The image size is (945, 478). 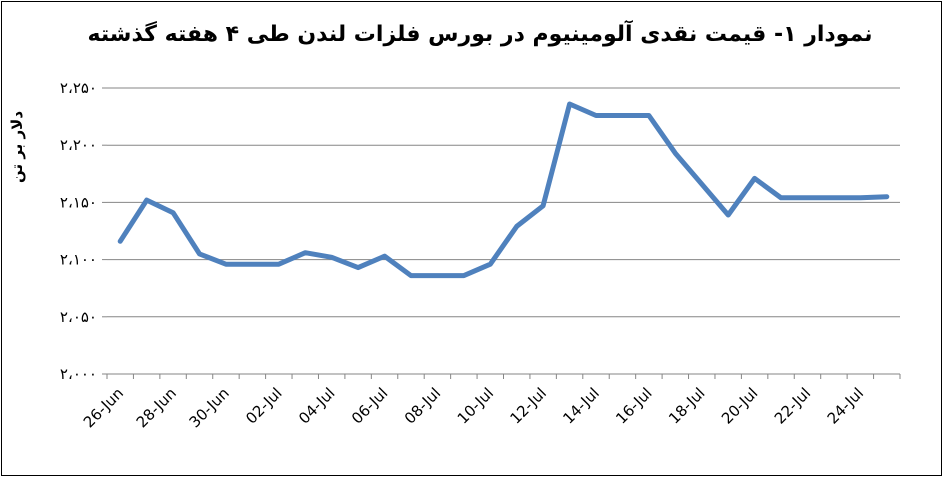 What do you see at coordinates (78, 145) in the screenshot?
I see `y-tick-label: ۲،۲۰۰` at bounding box center [78, 145].